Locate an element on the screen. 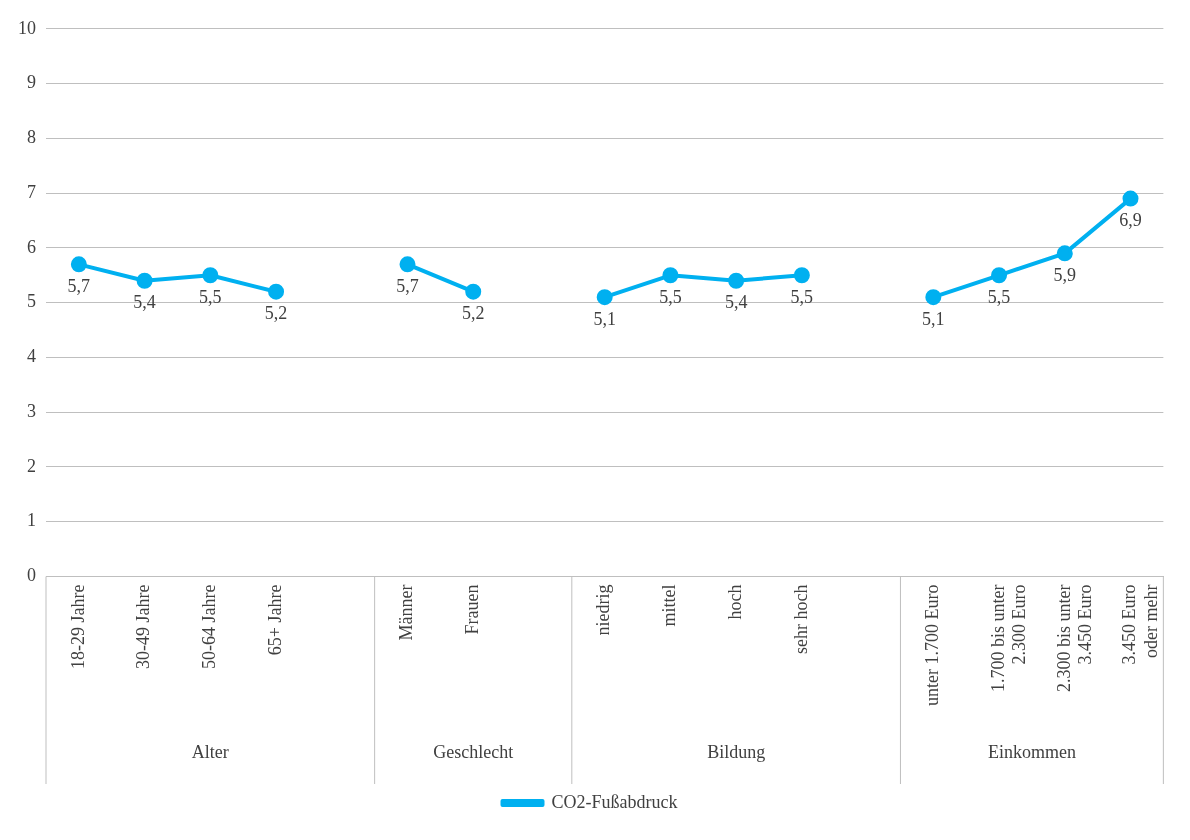 This screenshot has width=1190, height=840. y-tick-label: 4 is located at coordinates (31, 356).